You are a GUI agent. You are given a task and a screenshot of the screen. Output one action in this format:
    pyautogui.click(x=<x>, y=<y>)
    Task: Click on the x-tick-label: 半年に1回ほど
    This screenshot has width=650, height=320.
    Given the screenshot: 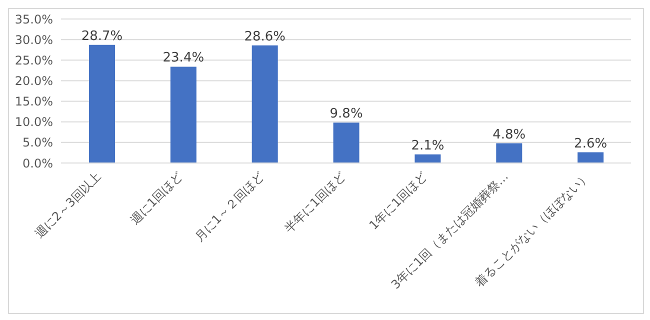 What is the action you would take?
    pyautogui.click(x=315, y=202)
    